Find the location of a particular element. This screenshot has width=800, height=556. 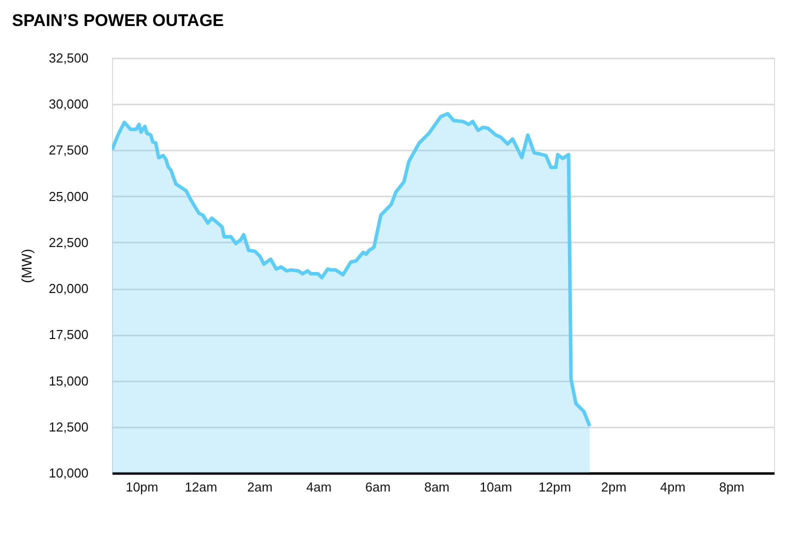

y-tick-label: 12,500 is located at coordinates (68, 426).